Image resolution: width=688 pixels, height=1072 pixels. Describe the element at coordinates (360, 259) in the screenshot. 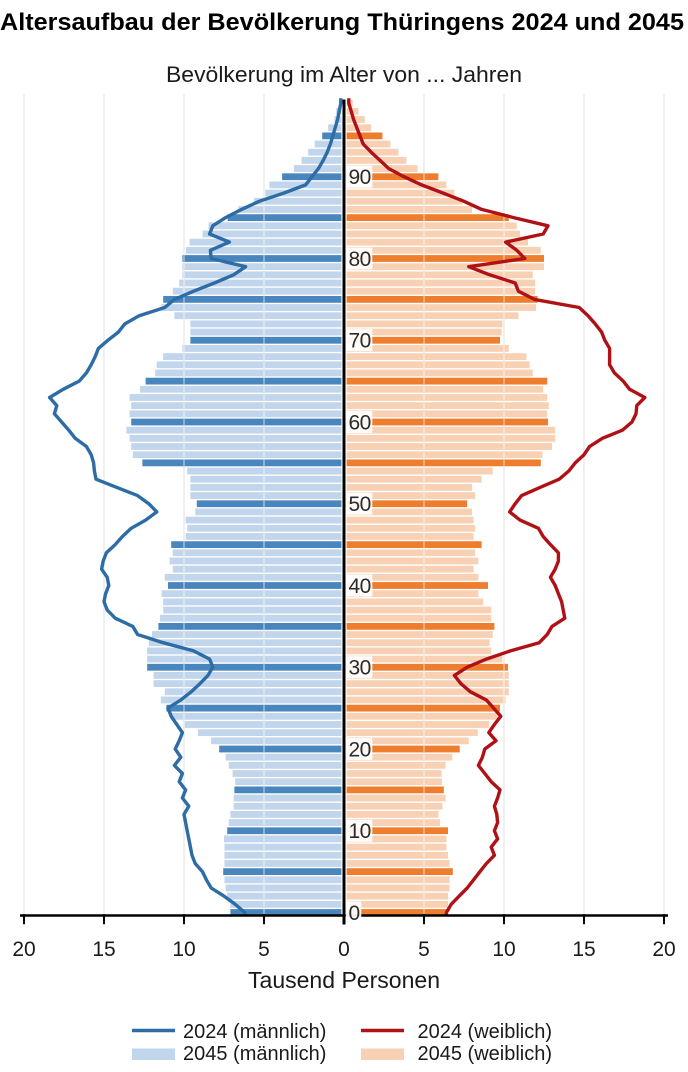

I see `svg-text: 80` at that location.